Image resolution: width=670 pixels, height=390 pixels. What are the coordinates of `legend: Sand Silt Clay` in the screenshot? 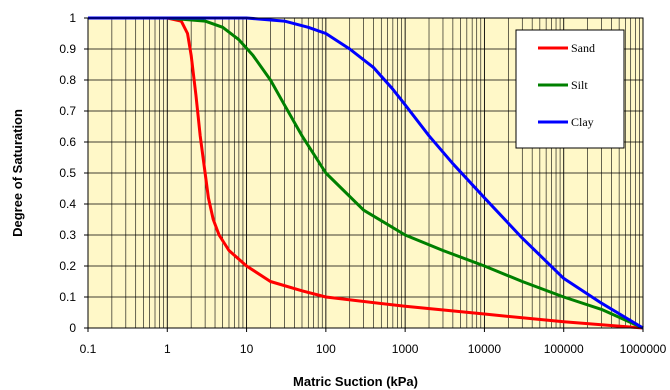 It's located at (570, 89).